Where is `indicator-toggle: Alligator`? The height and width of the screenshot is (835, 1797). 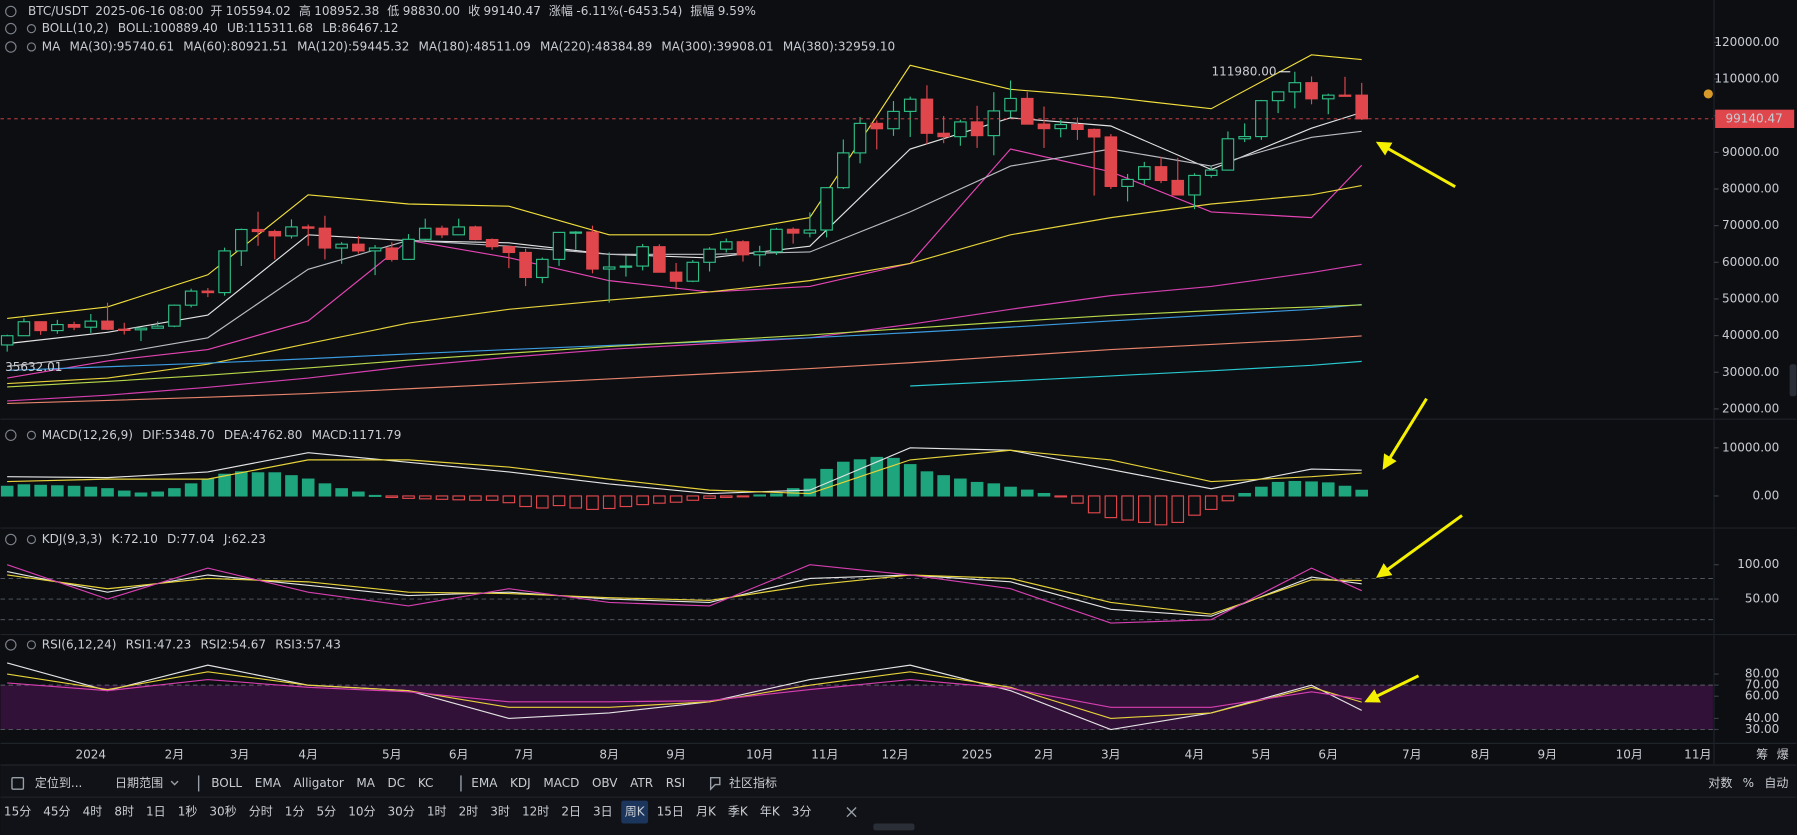 indicator-toggle: Alligator is located at coordinates (319, 783).